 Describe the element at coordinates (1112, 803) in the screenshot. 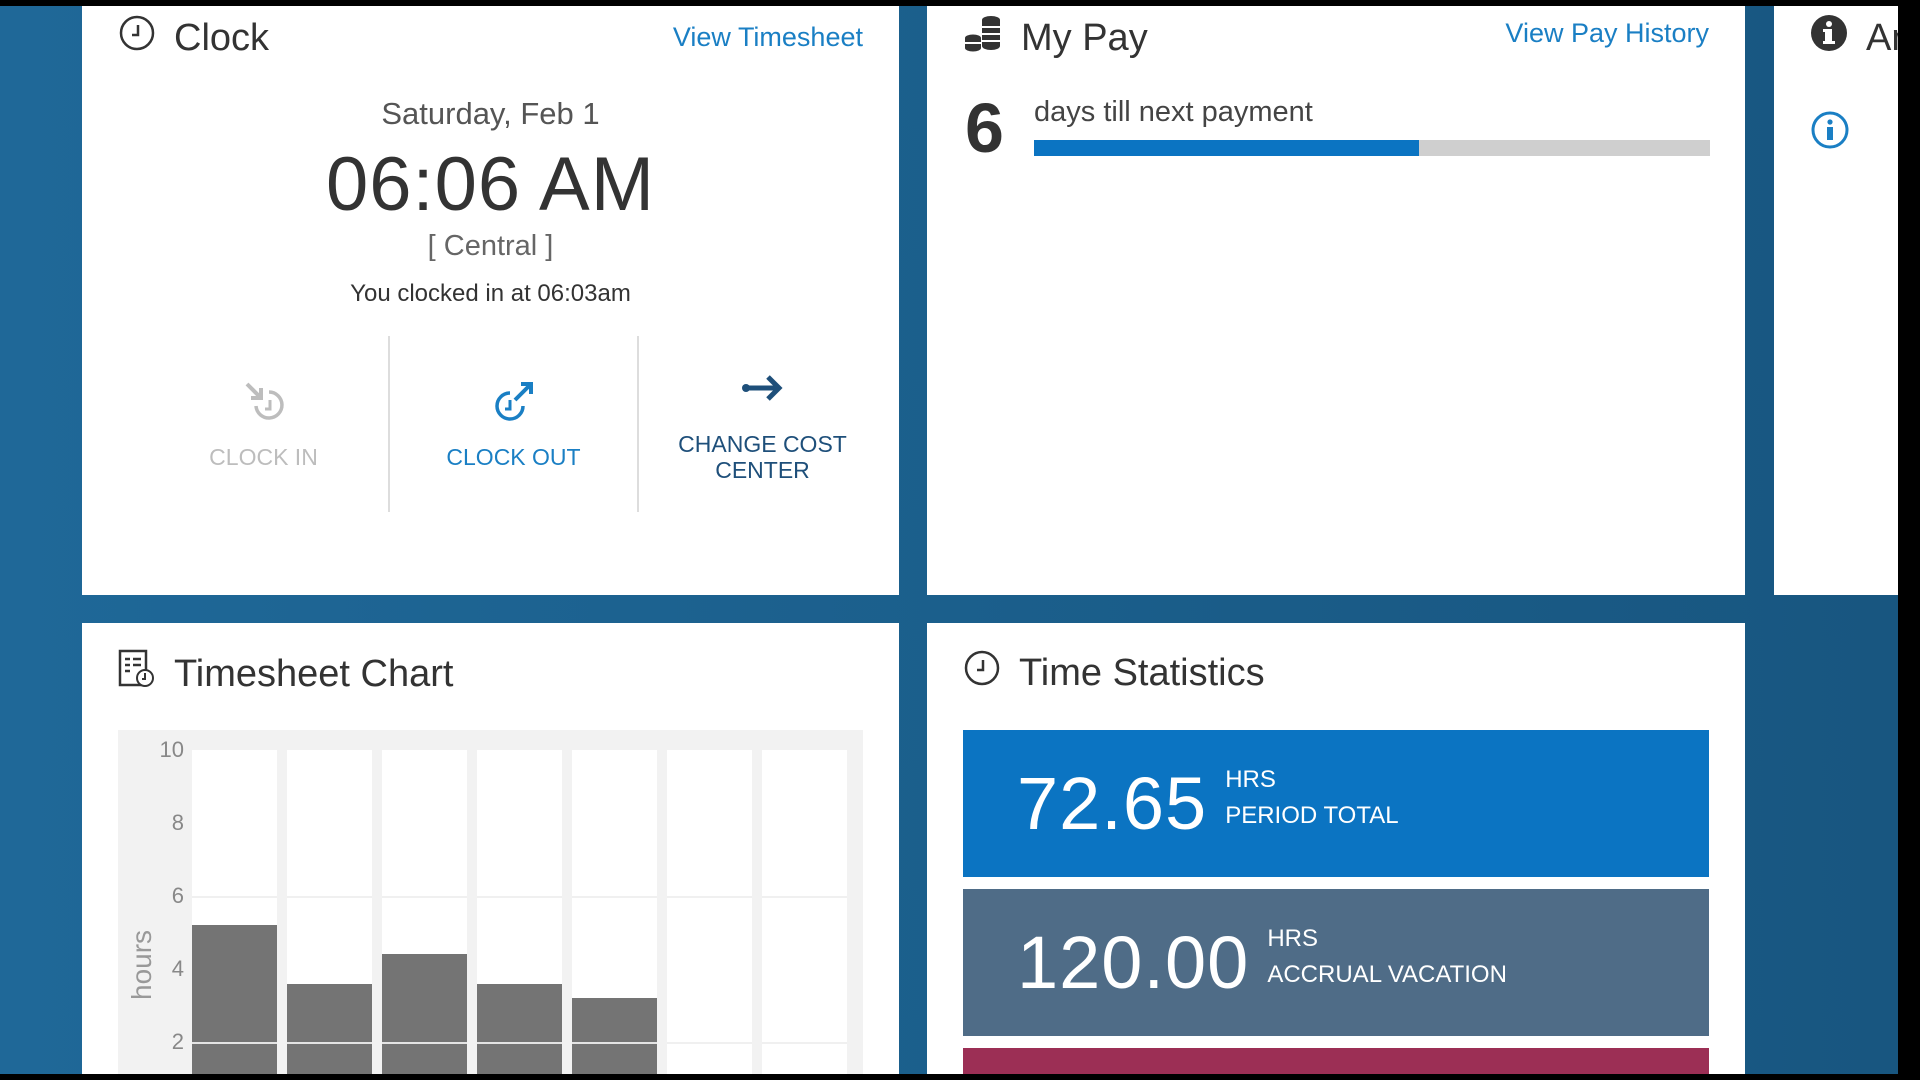

I see `stat-value: 72.65` at that location.